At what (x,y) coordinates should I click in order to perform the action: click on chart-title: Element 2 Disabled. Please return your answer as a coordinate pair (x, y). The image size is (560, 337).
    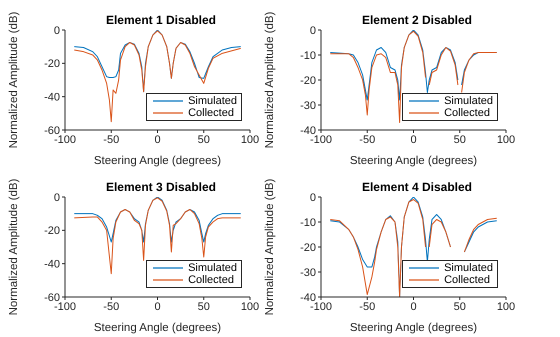
    Looking at the image, I should click on (417, 20).